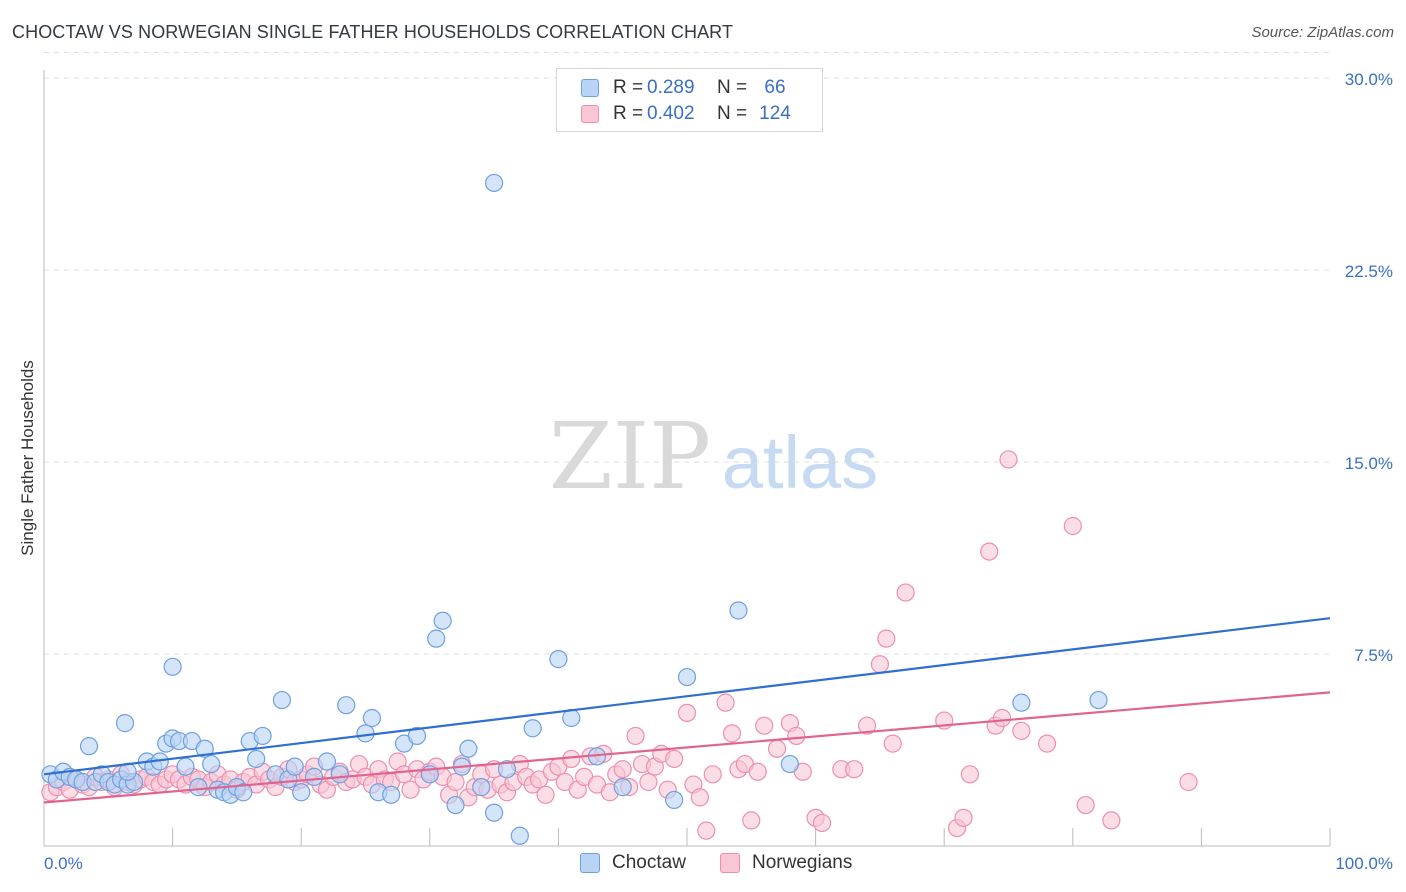 The width and height of the screenshot is (1406, 892). I want to click on correlation-legend: R = 0.289 N = 66 R = 0.402 N = 124, so click(689, 100).